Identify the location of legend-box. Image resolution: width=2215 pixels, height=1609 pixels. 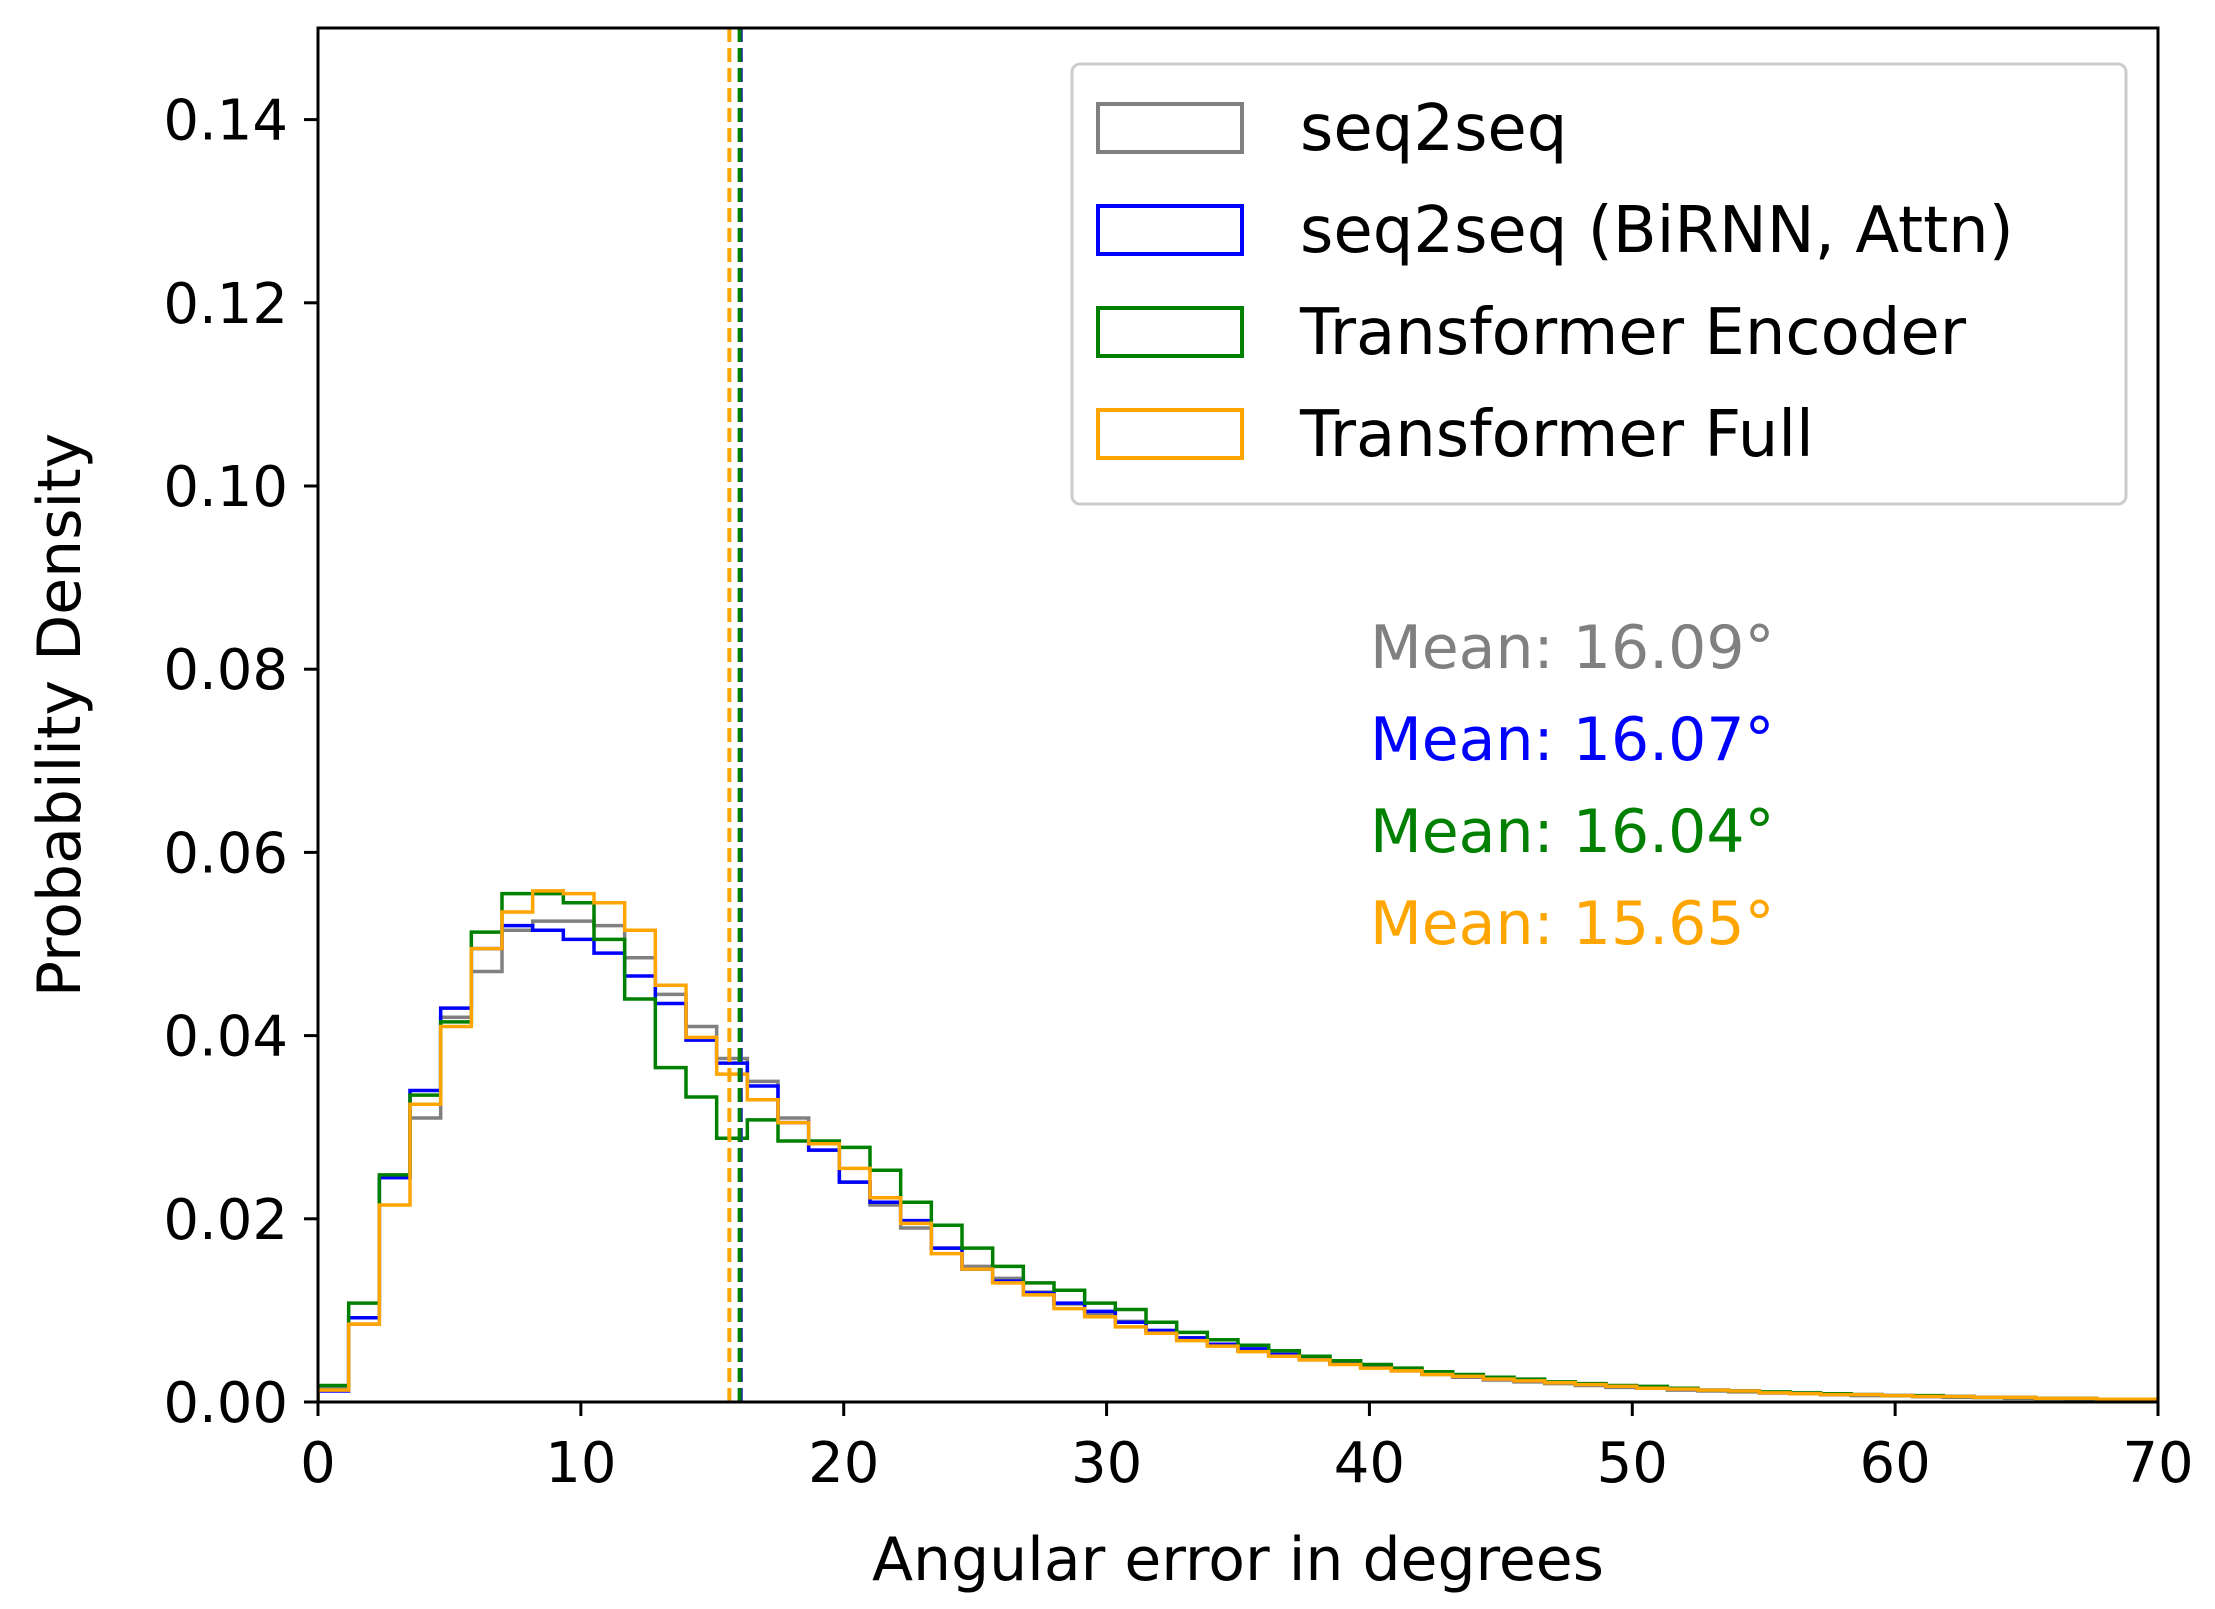
(1599, 284).